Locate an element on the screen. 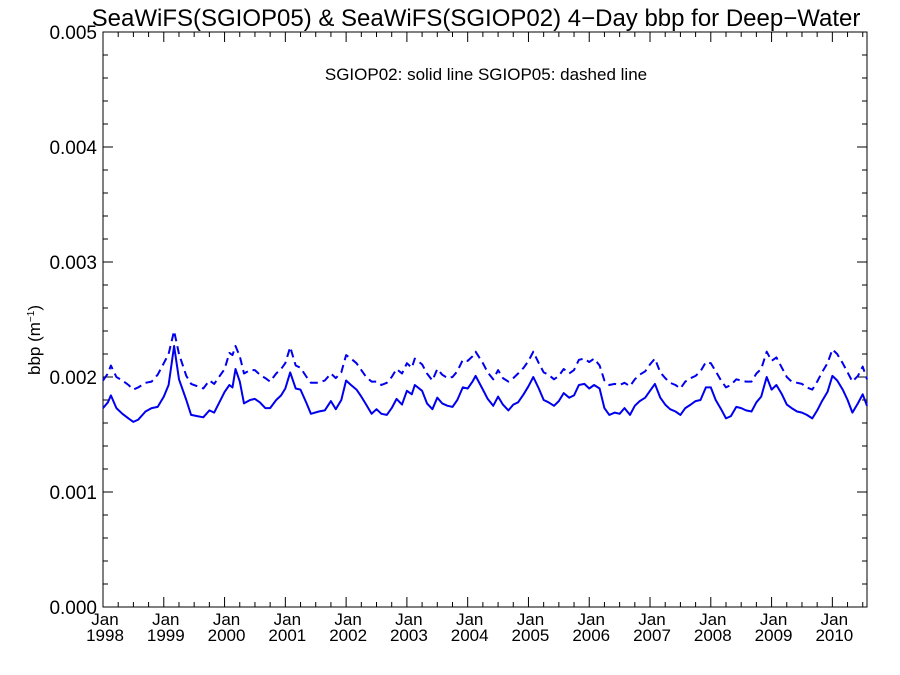 This screenshot has height=675, width=900. y-axis-label-superscript: −1 is located at coordinates (31, 316).